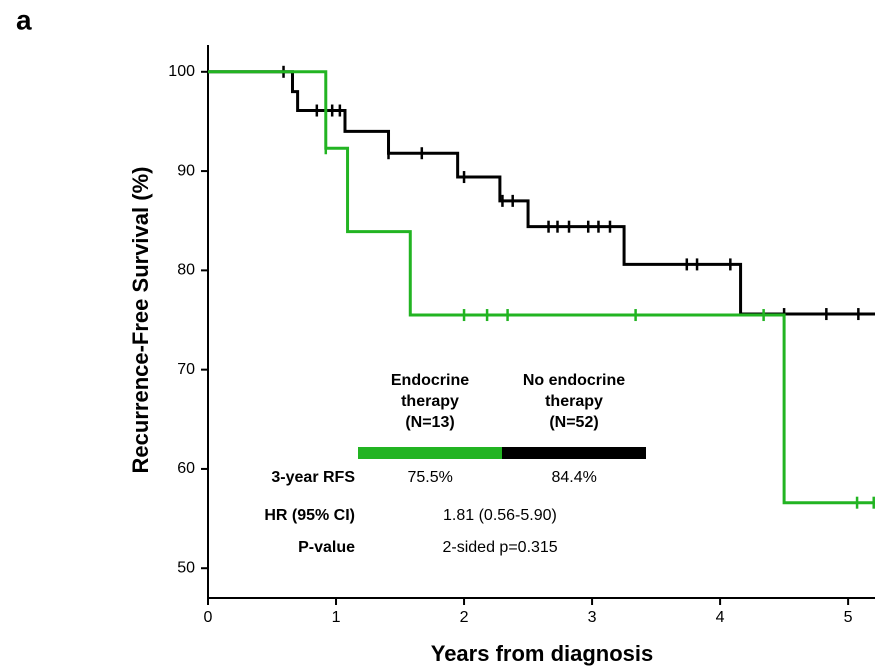 The height and width of the screenshot is (671, 888). I want to click on y-axis-title: Recurrence-Free Survival (%), so click(140, 320).